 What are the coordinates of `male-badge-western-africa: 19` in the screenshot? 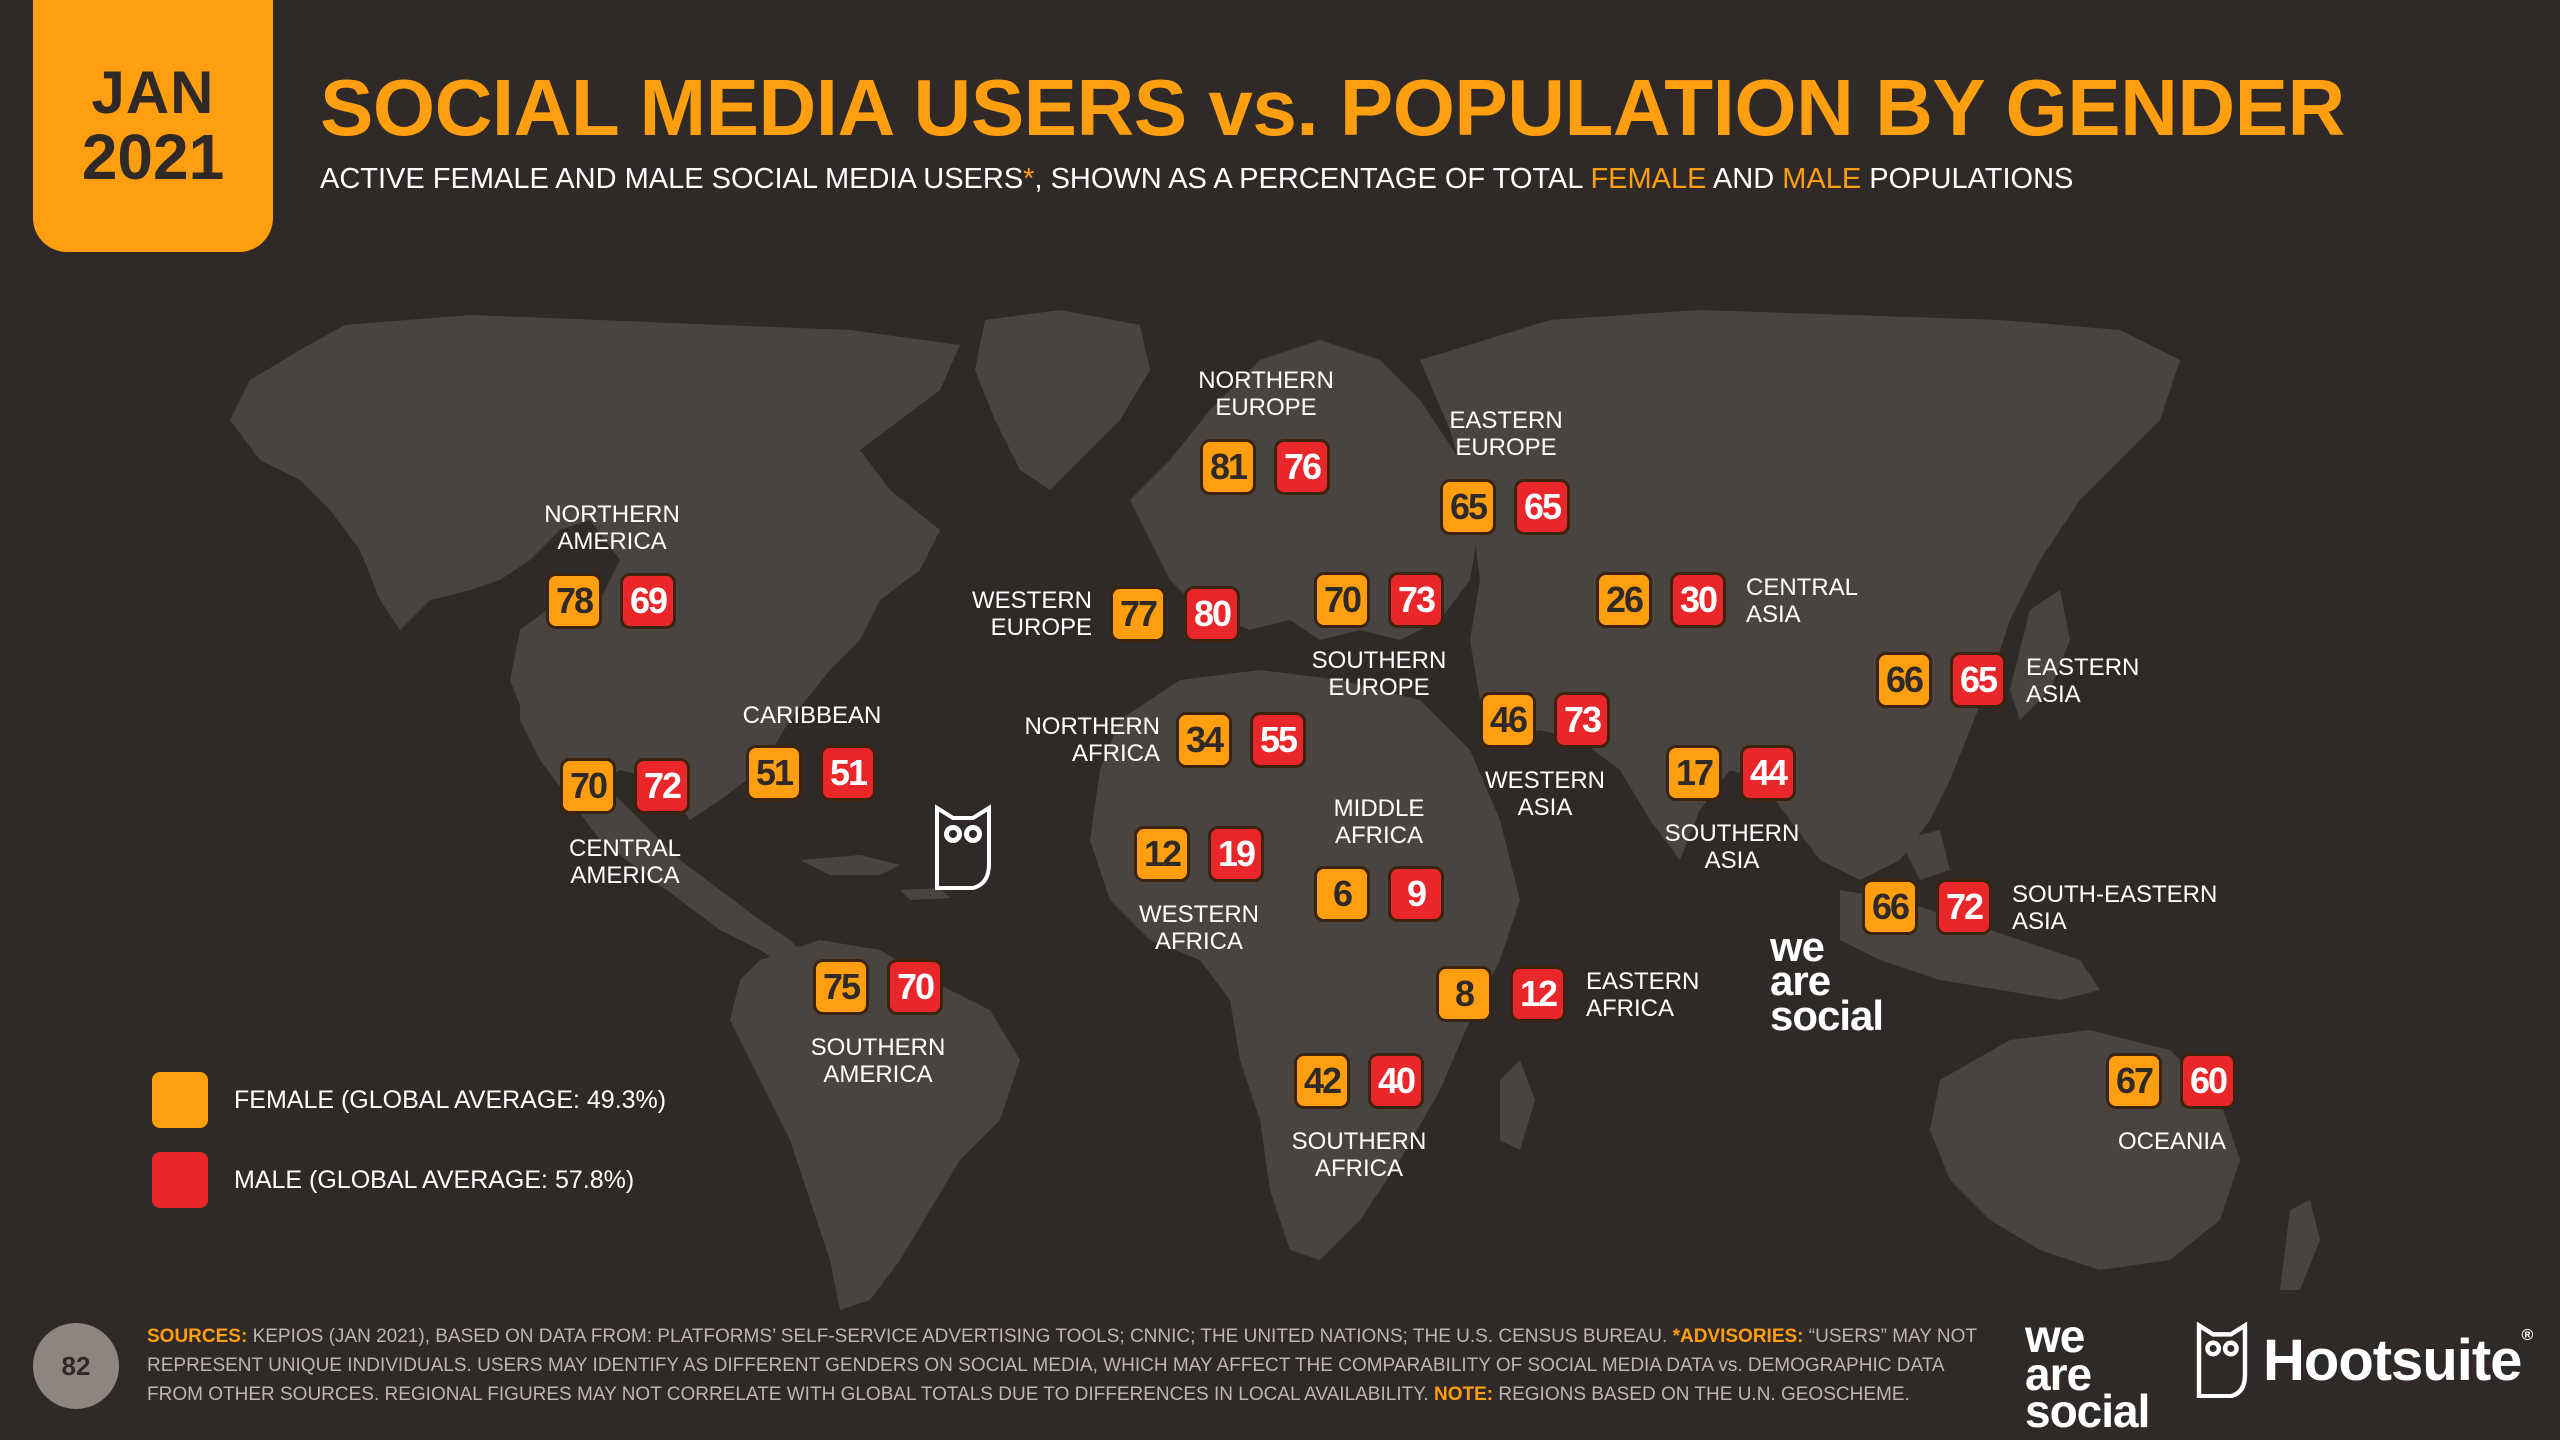 It's located at (1236, 854).